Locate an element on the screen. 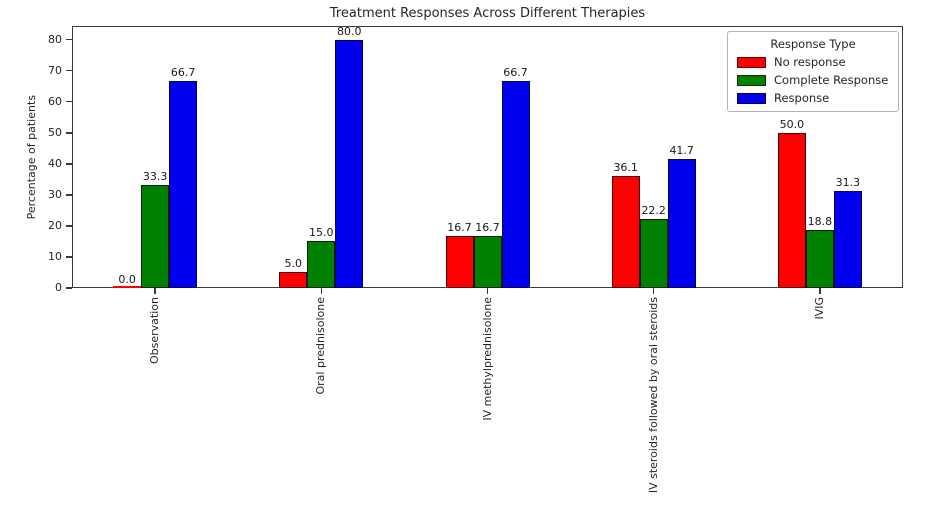 This screenshot has width=934, height=531. bar-value-label: 5.0 is located at coordinates (293, 264).